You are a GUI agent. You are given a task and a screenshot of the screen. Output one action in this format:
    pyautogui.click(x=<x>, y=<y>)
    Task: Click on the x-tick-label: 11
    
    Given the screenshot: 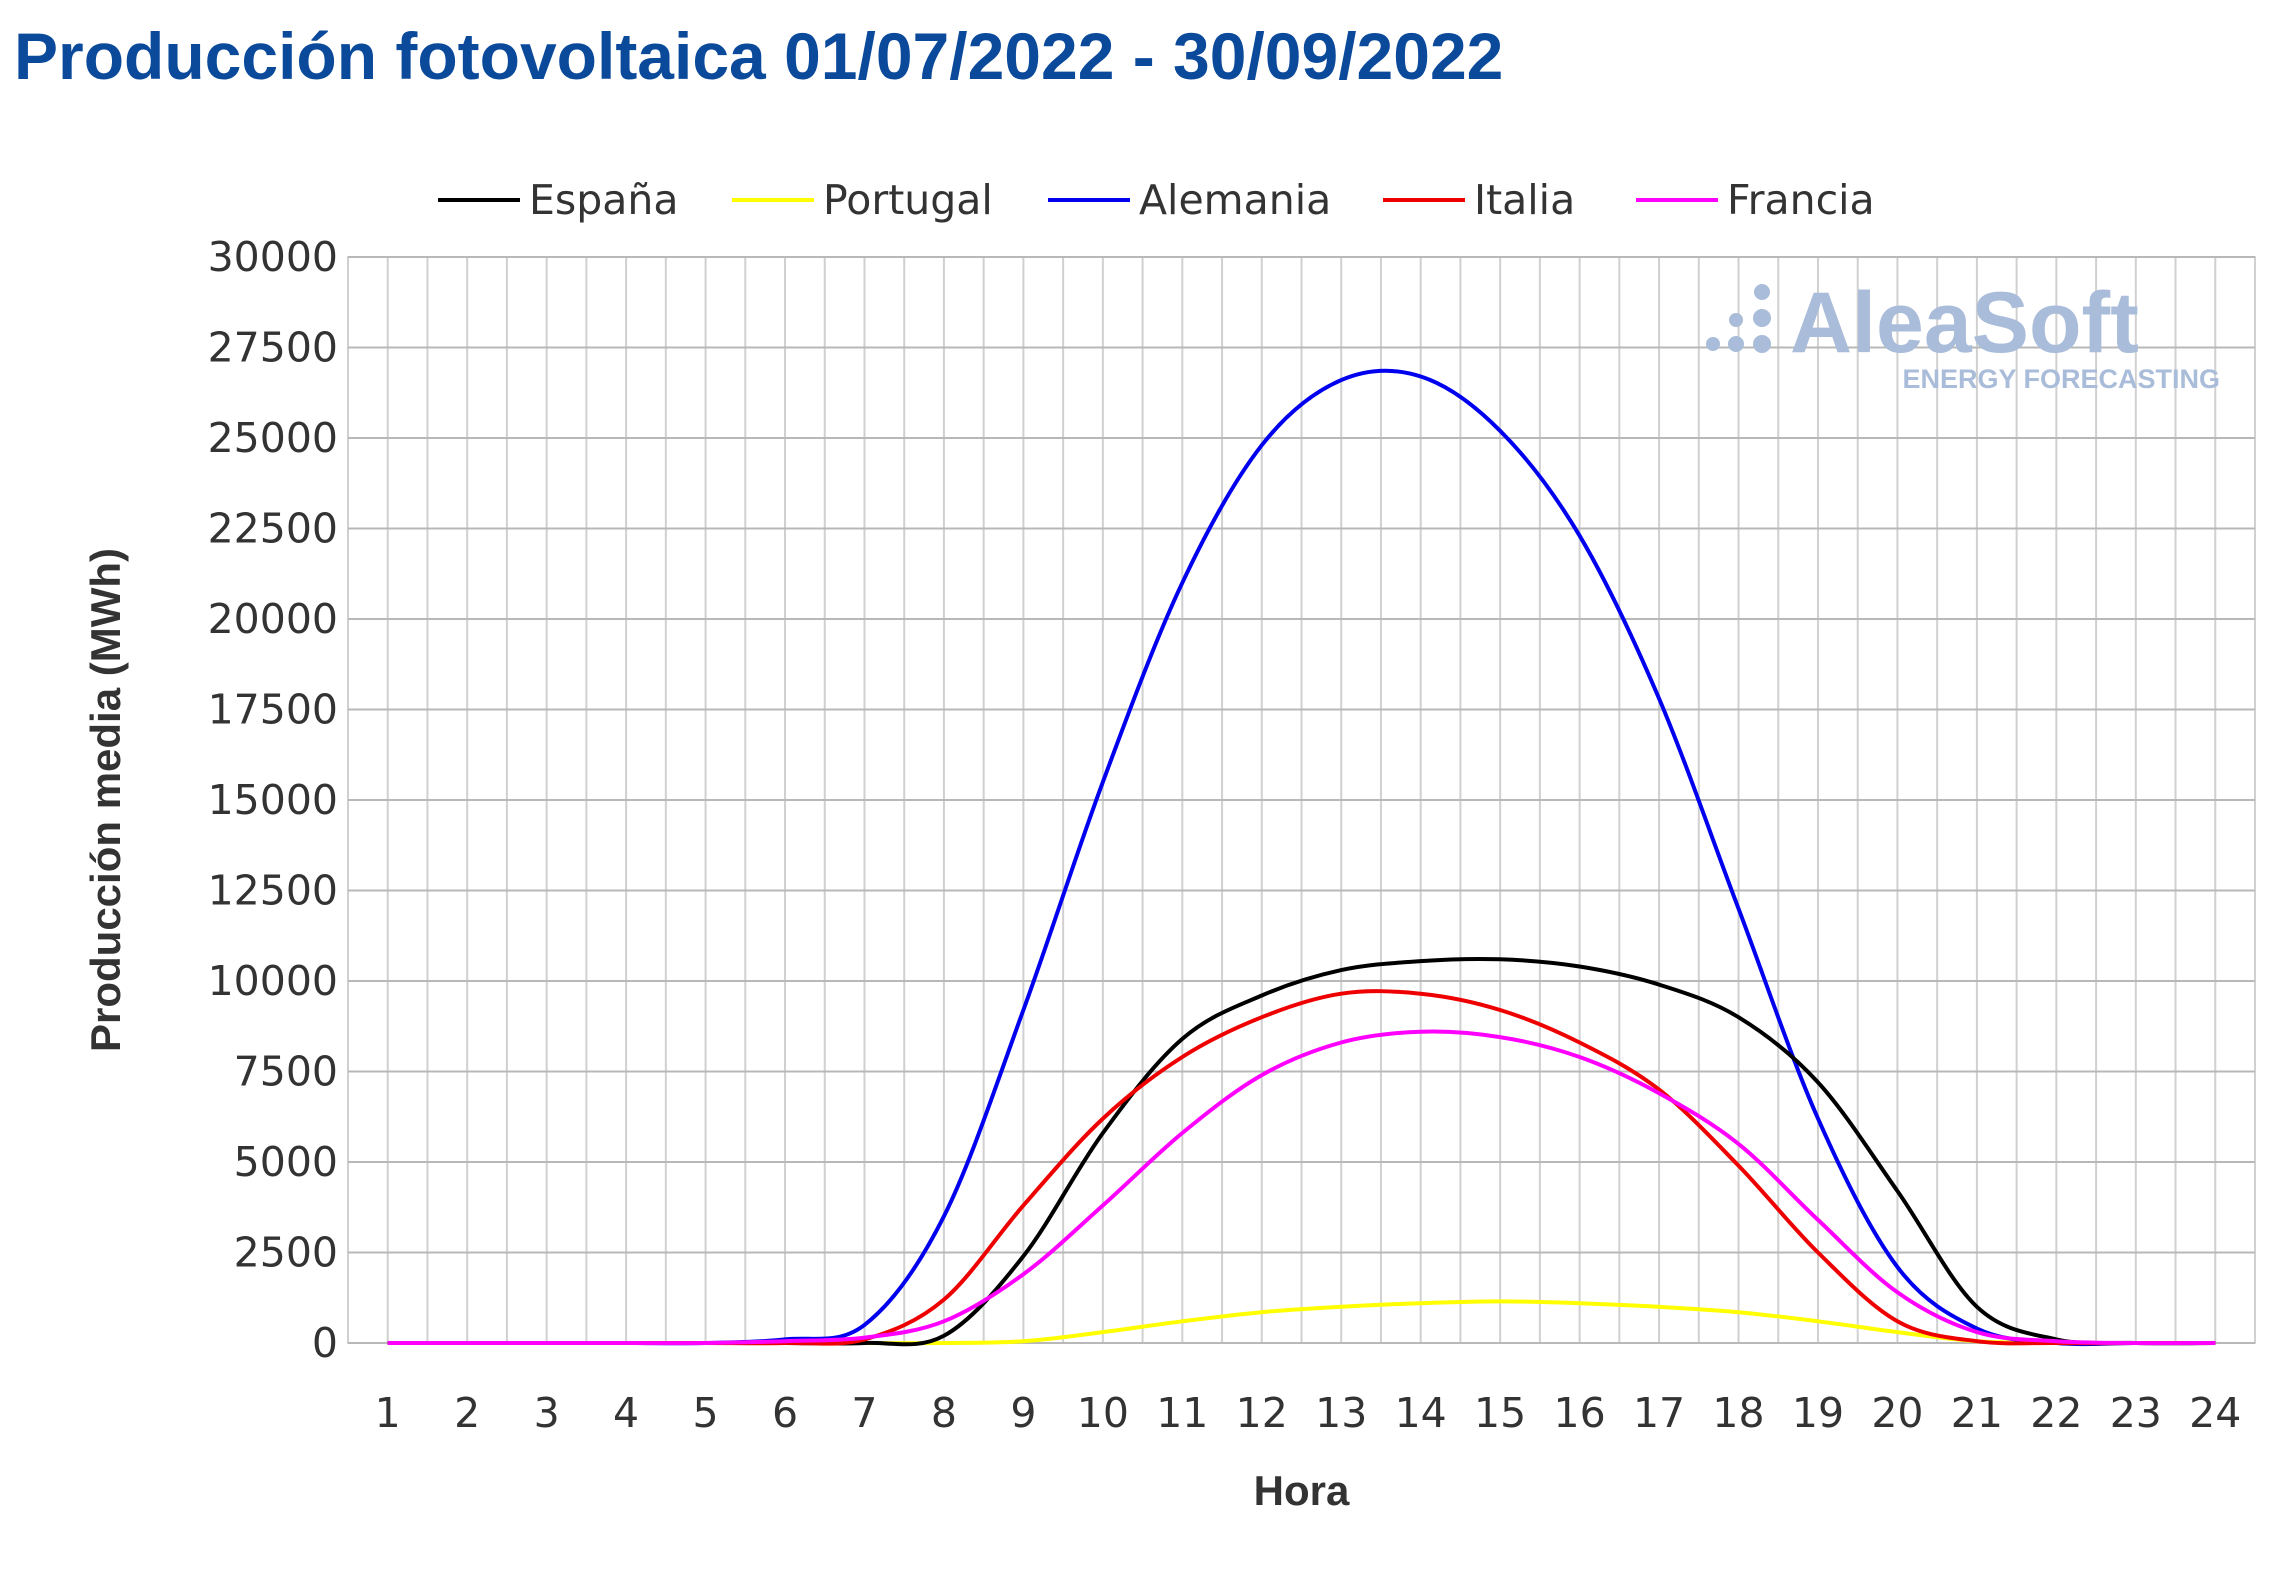 What is the action you would take?
    pyautogui.click(x=1182, y=1413)
    